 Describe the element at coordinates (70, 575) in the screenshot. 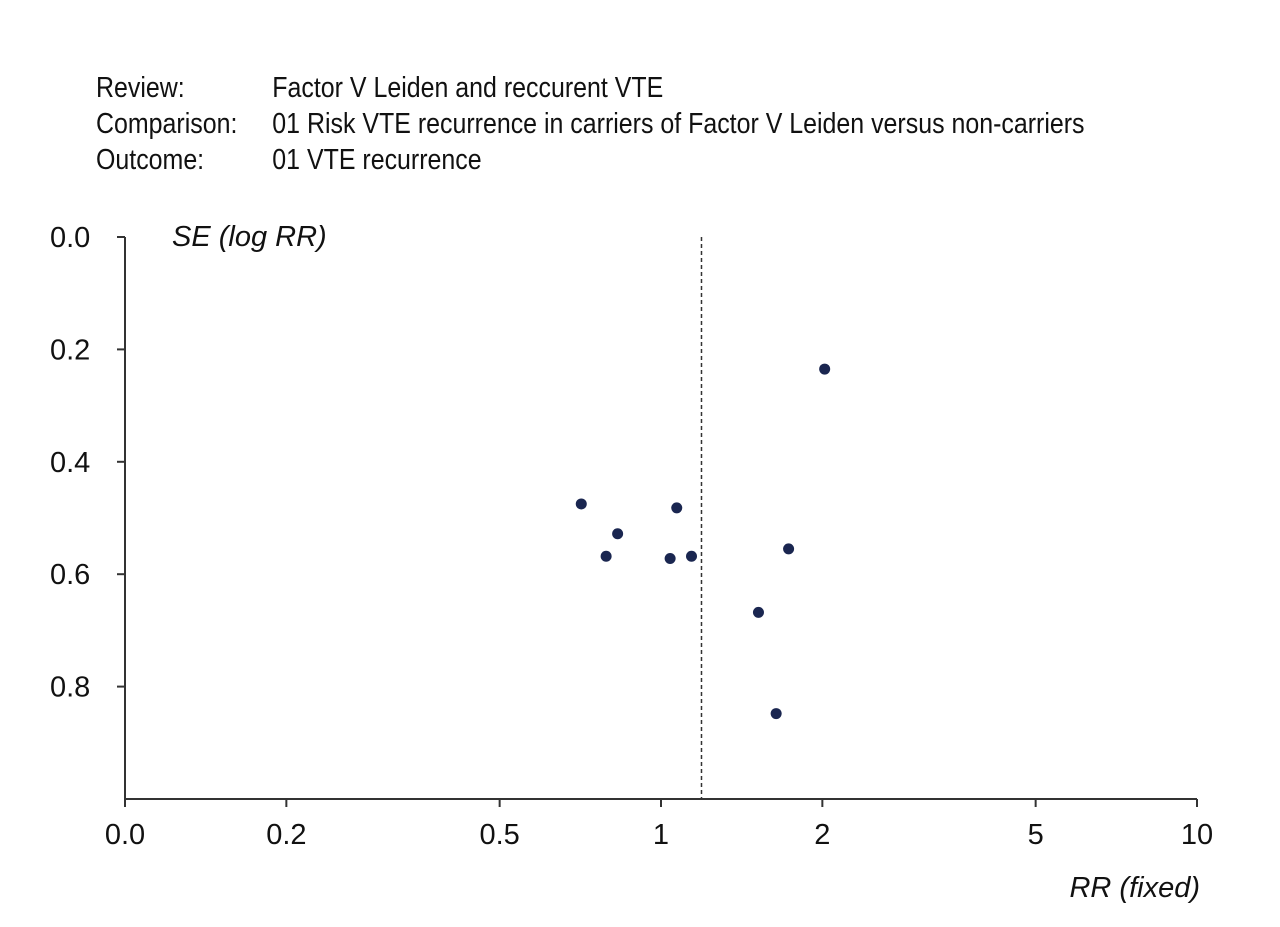

I see `y-tick-label: 0.6` at that location.